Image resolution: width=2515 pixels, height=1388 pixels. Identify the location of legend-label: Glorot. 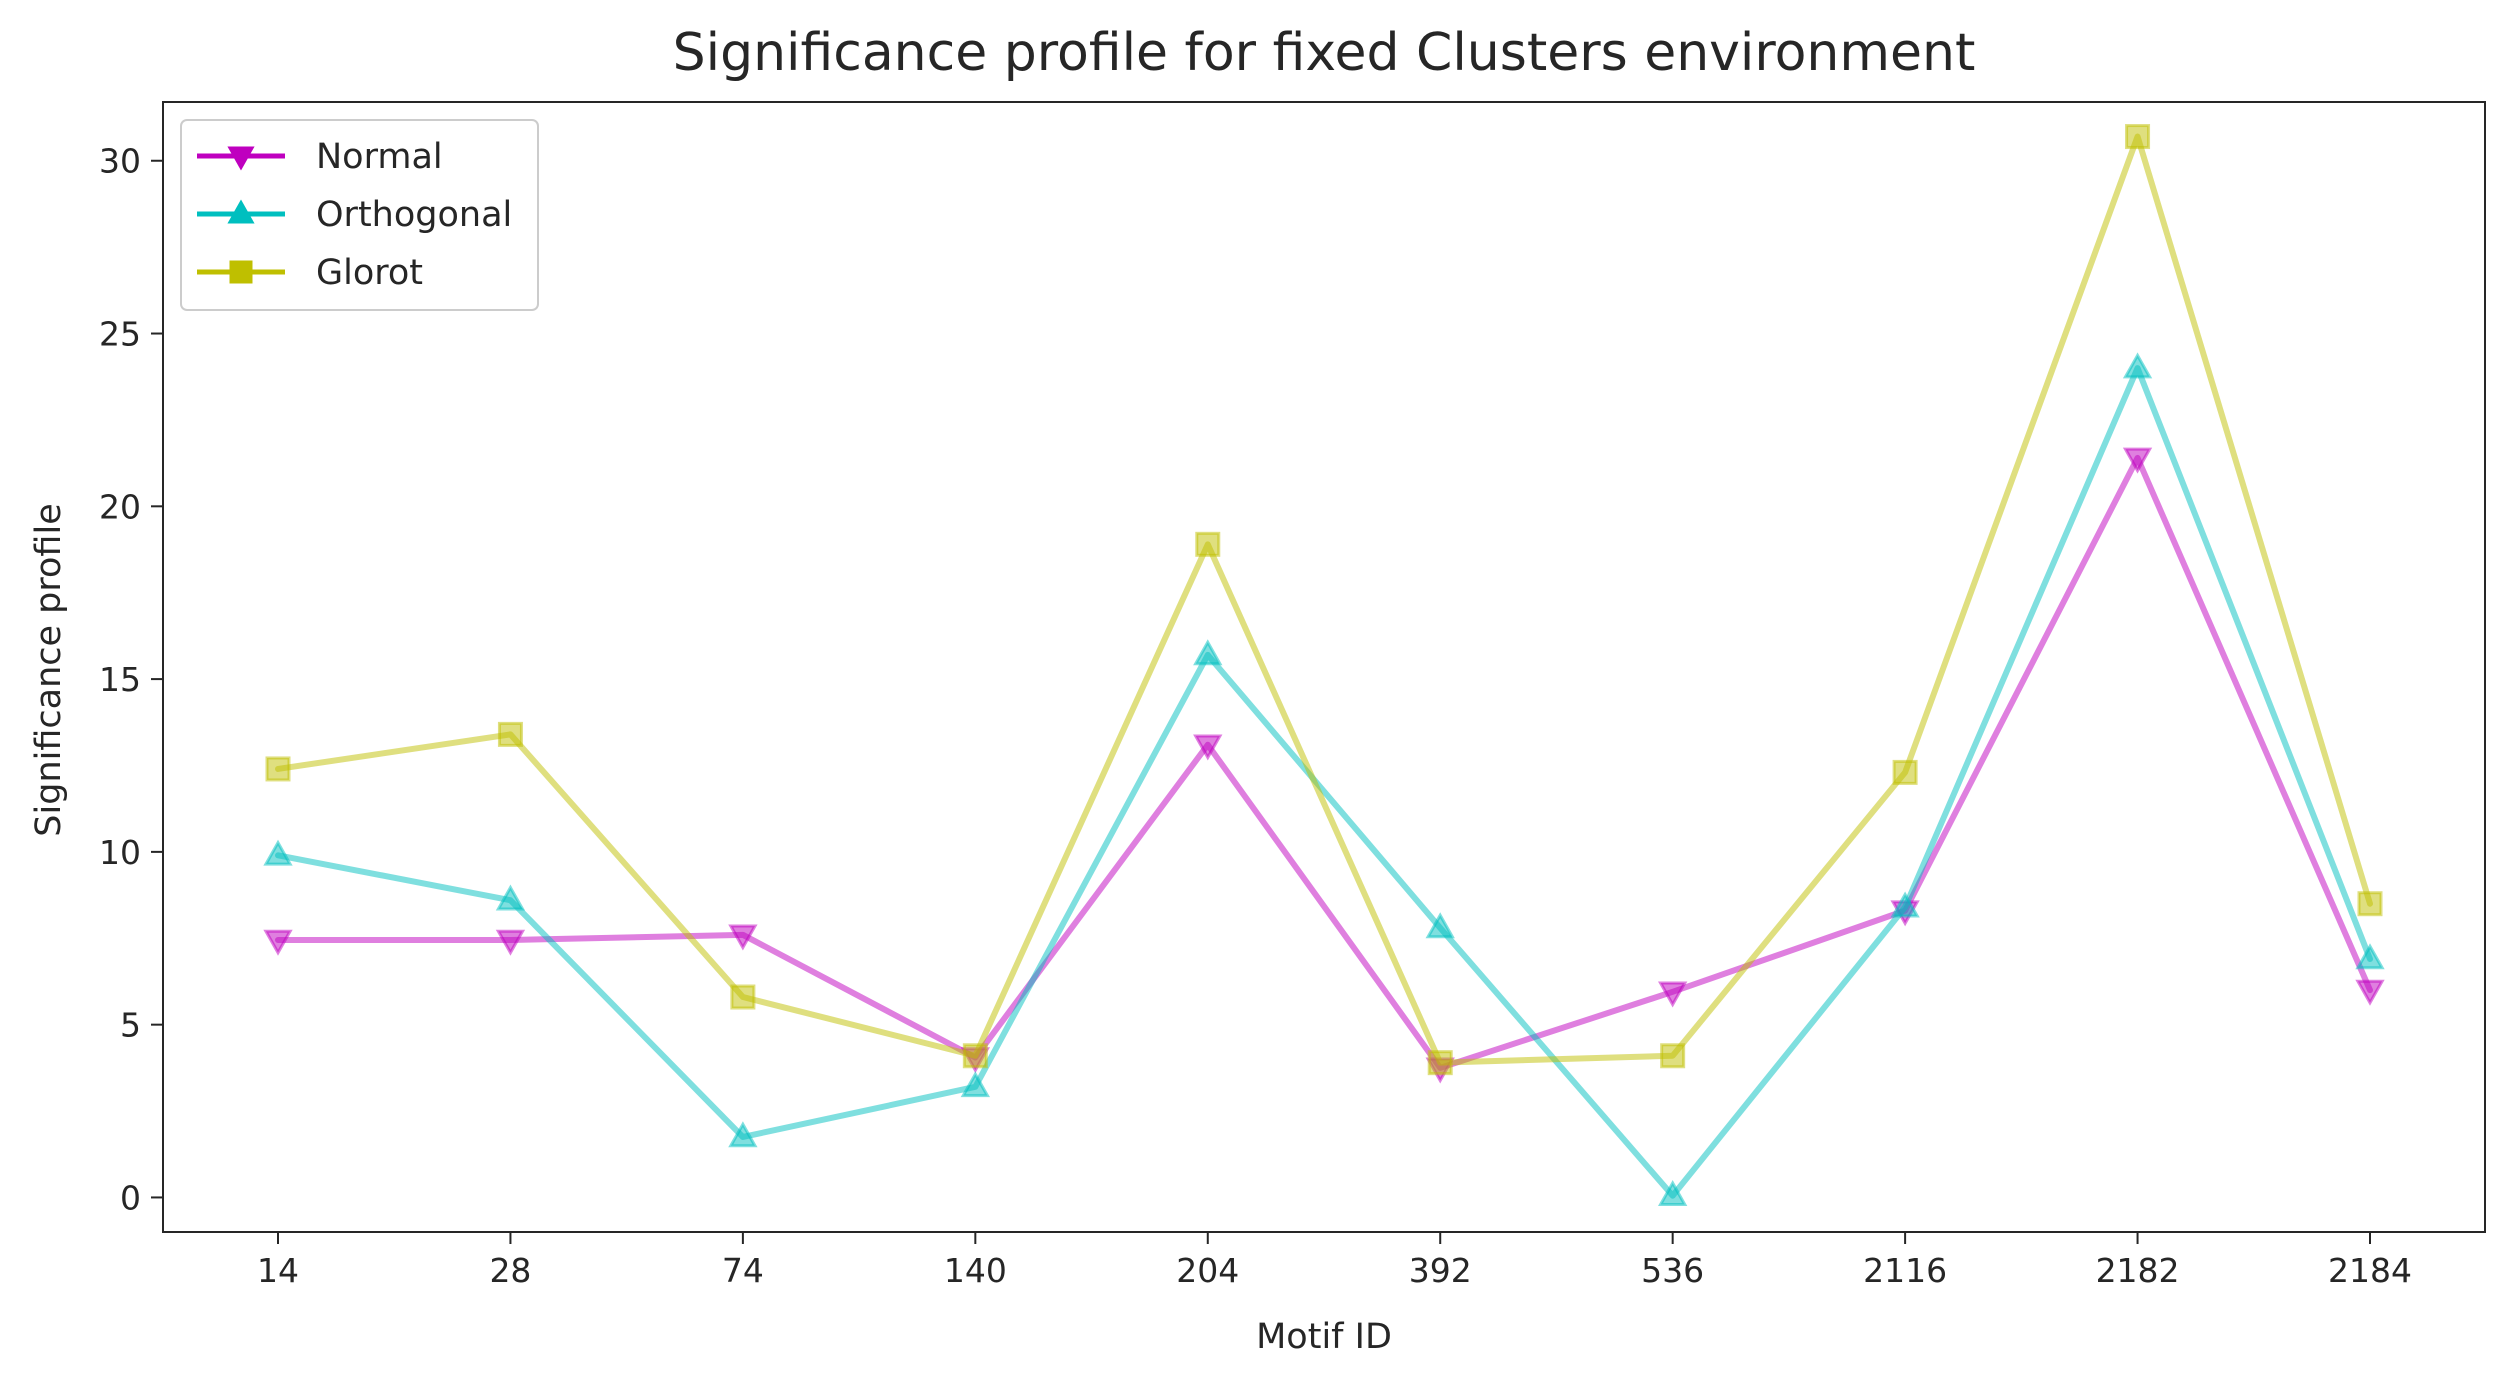
(369, 273).